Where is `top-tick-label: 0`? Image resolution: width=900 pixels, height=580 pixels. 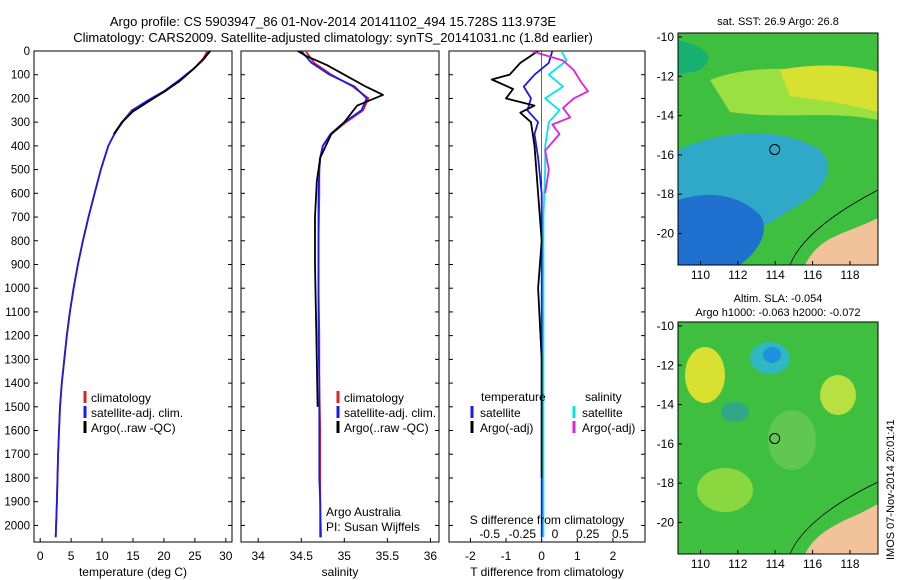 top-tick-label: 0 is located at coordinates (555, 534).